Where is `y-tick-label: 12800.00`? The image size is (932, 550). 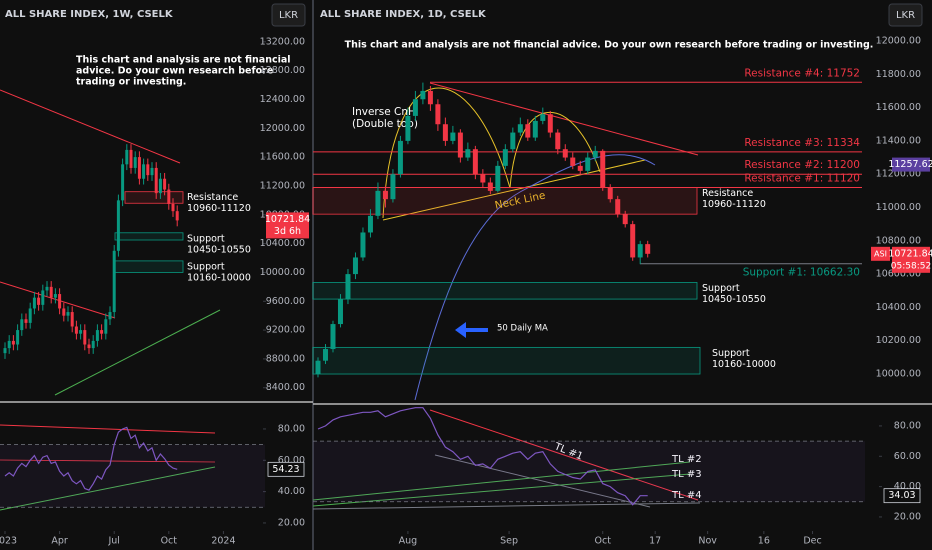 y-tick-label: 12800.00 is located at coordinates (282, 70).